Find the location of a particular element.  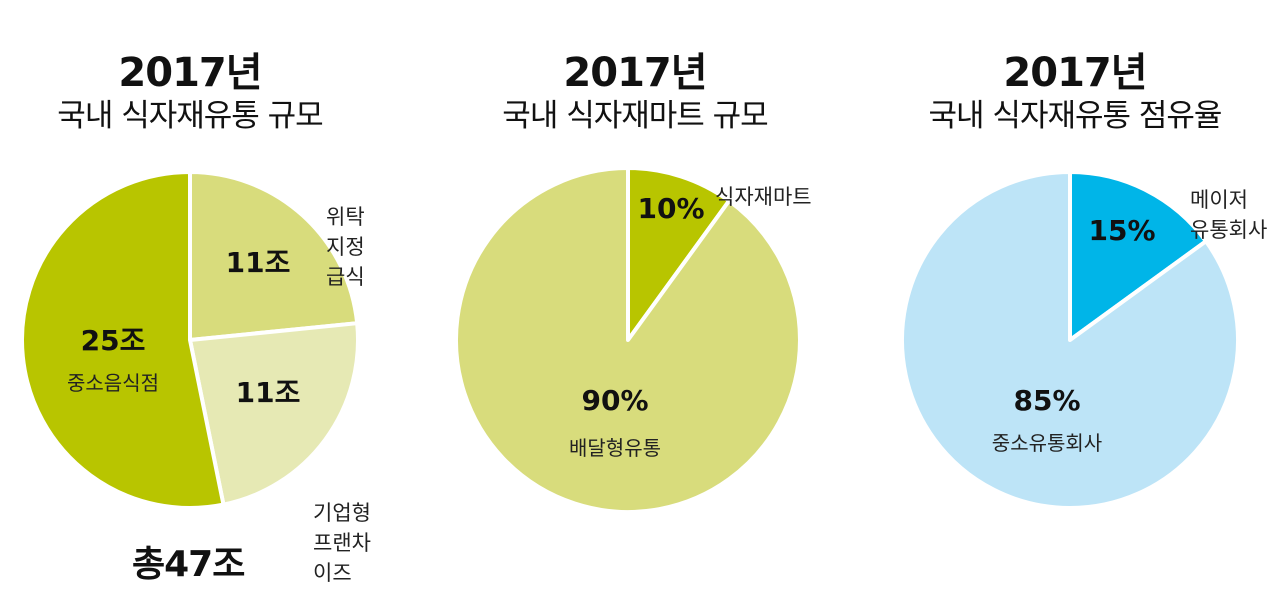

slice-name-label: 중소유통회사 is located at coordinates (1047, 443).